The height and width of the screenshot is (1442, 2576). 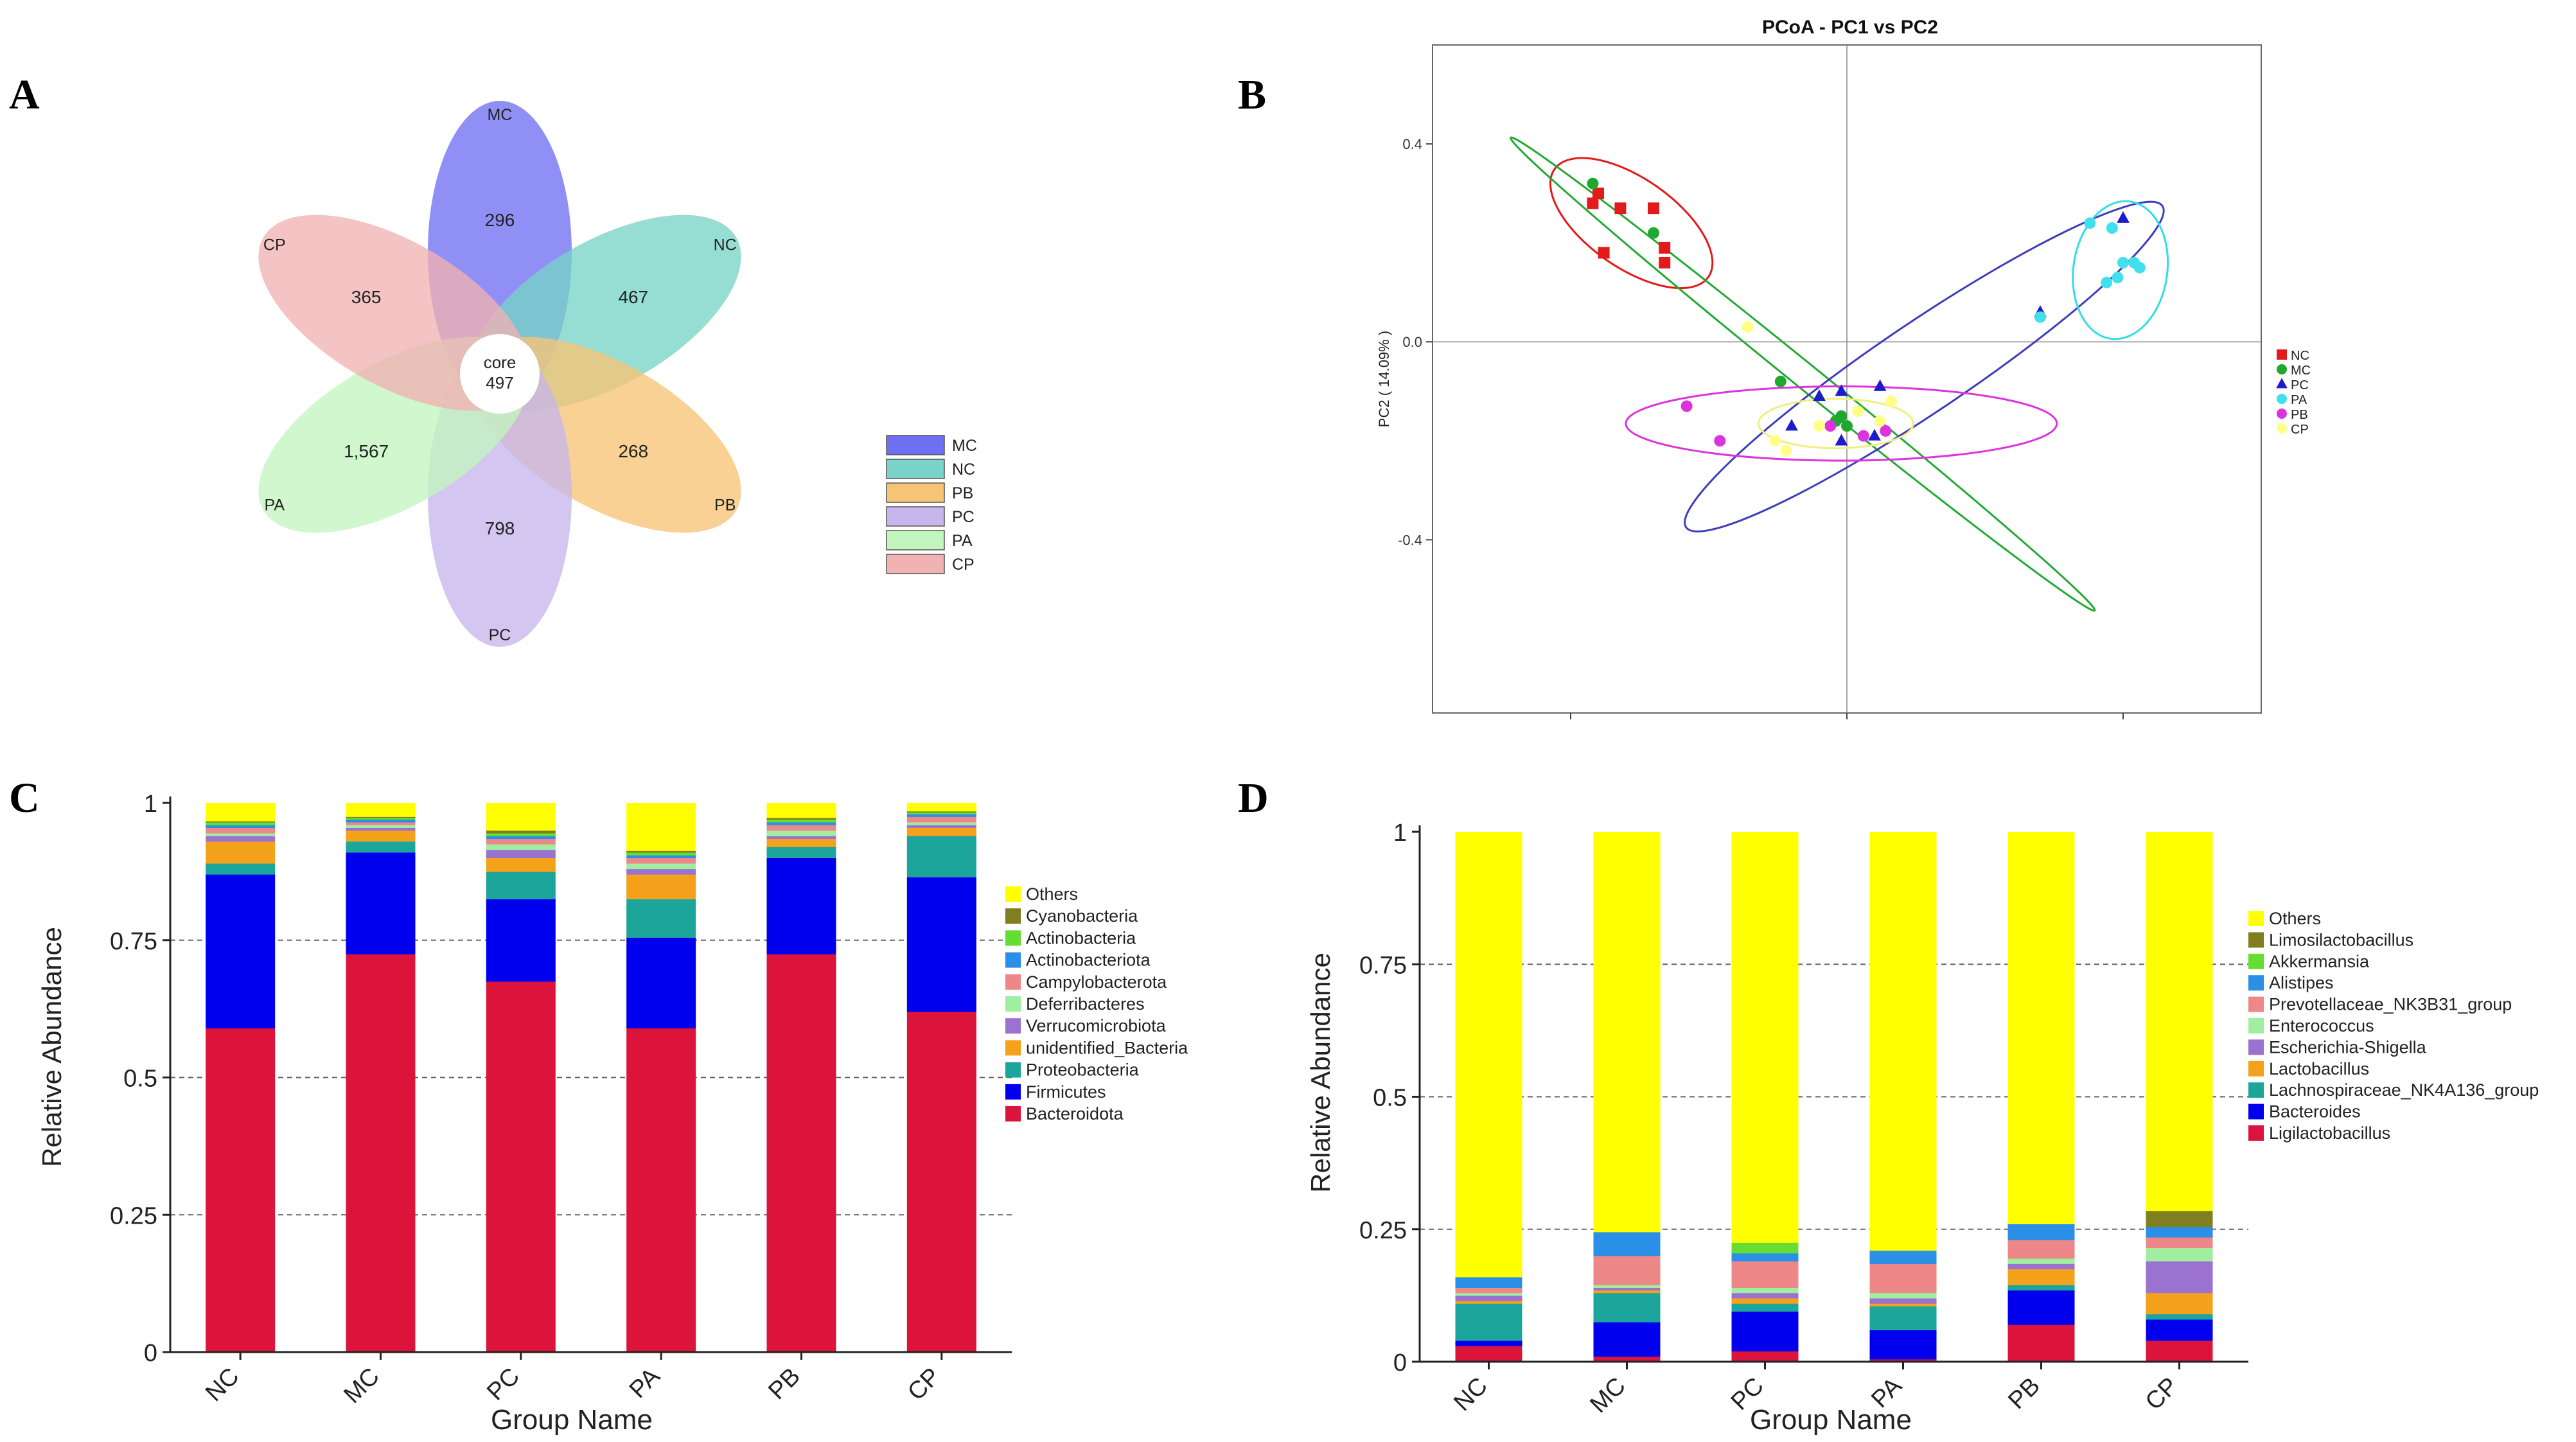 What do you see at coordinates (1383, 965) in the screenshot?
I see `genus-y-tick-label: 0.75` at bounding box center [1383, 965].